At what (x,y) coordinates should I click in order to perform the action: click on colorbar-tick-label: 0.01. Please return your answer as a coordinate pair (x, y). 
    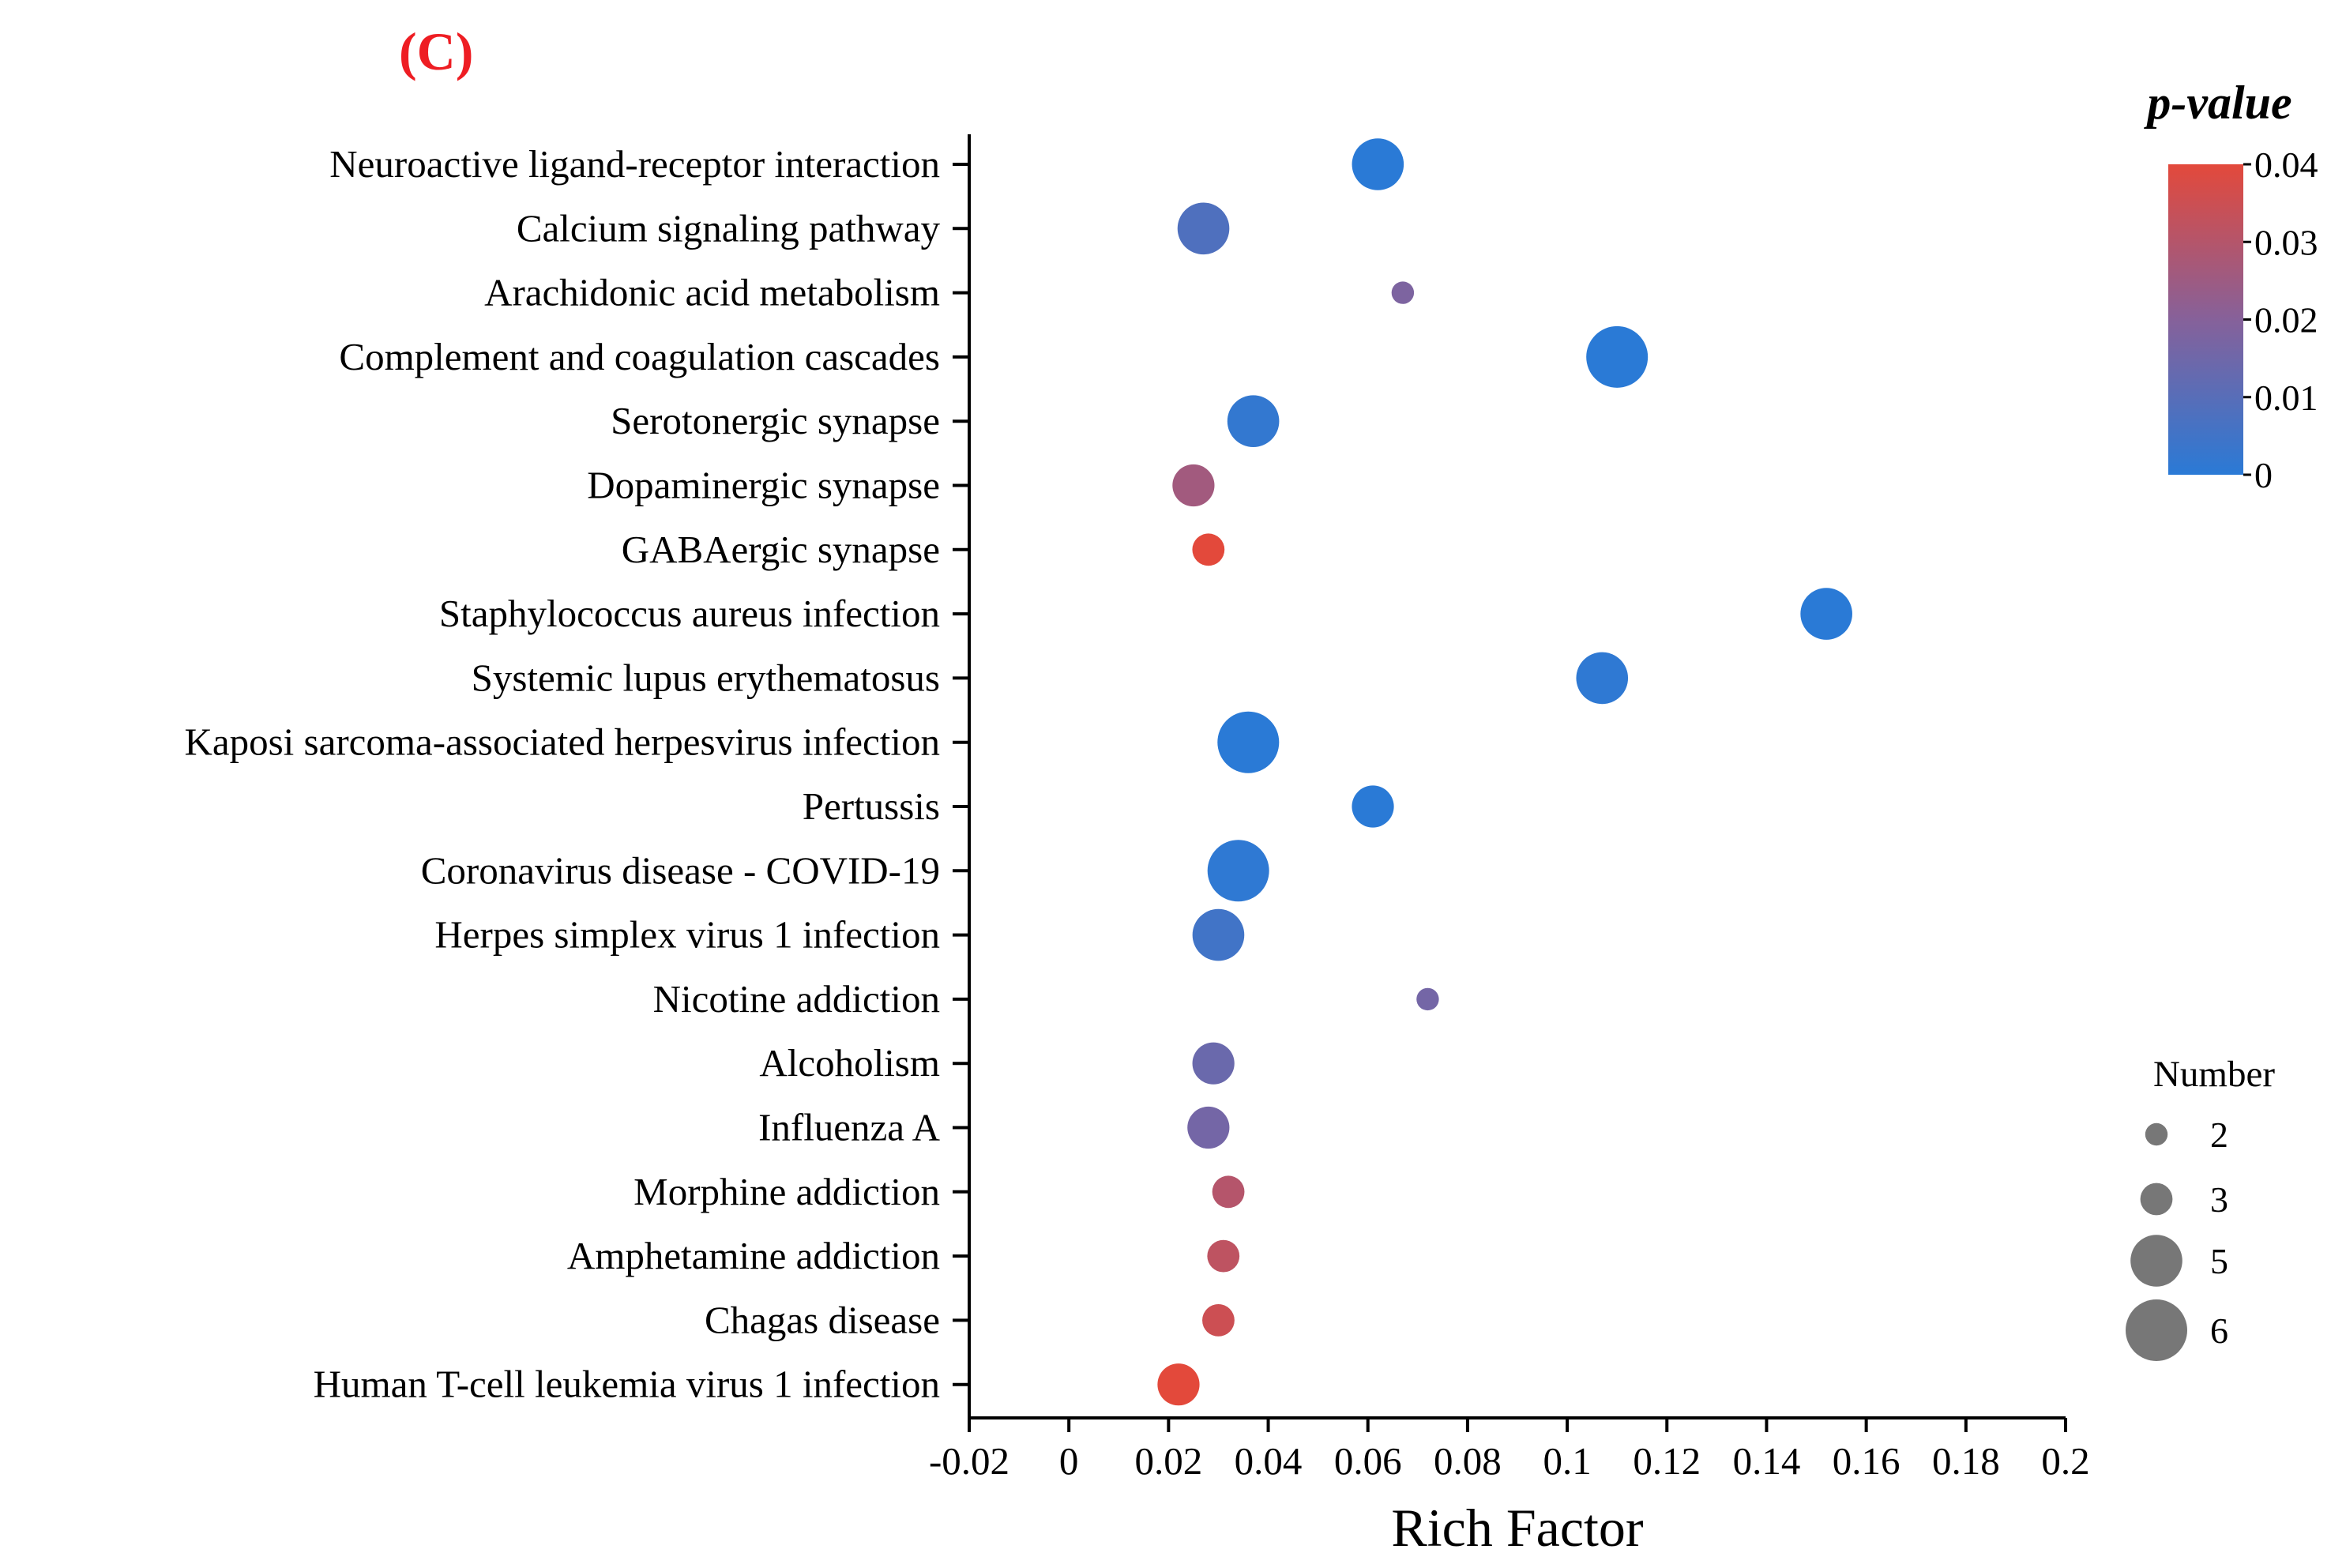
    Looking at the image, I should click on (2286, 398).